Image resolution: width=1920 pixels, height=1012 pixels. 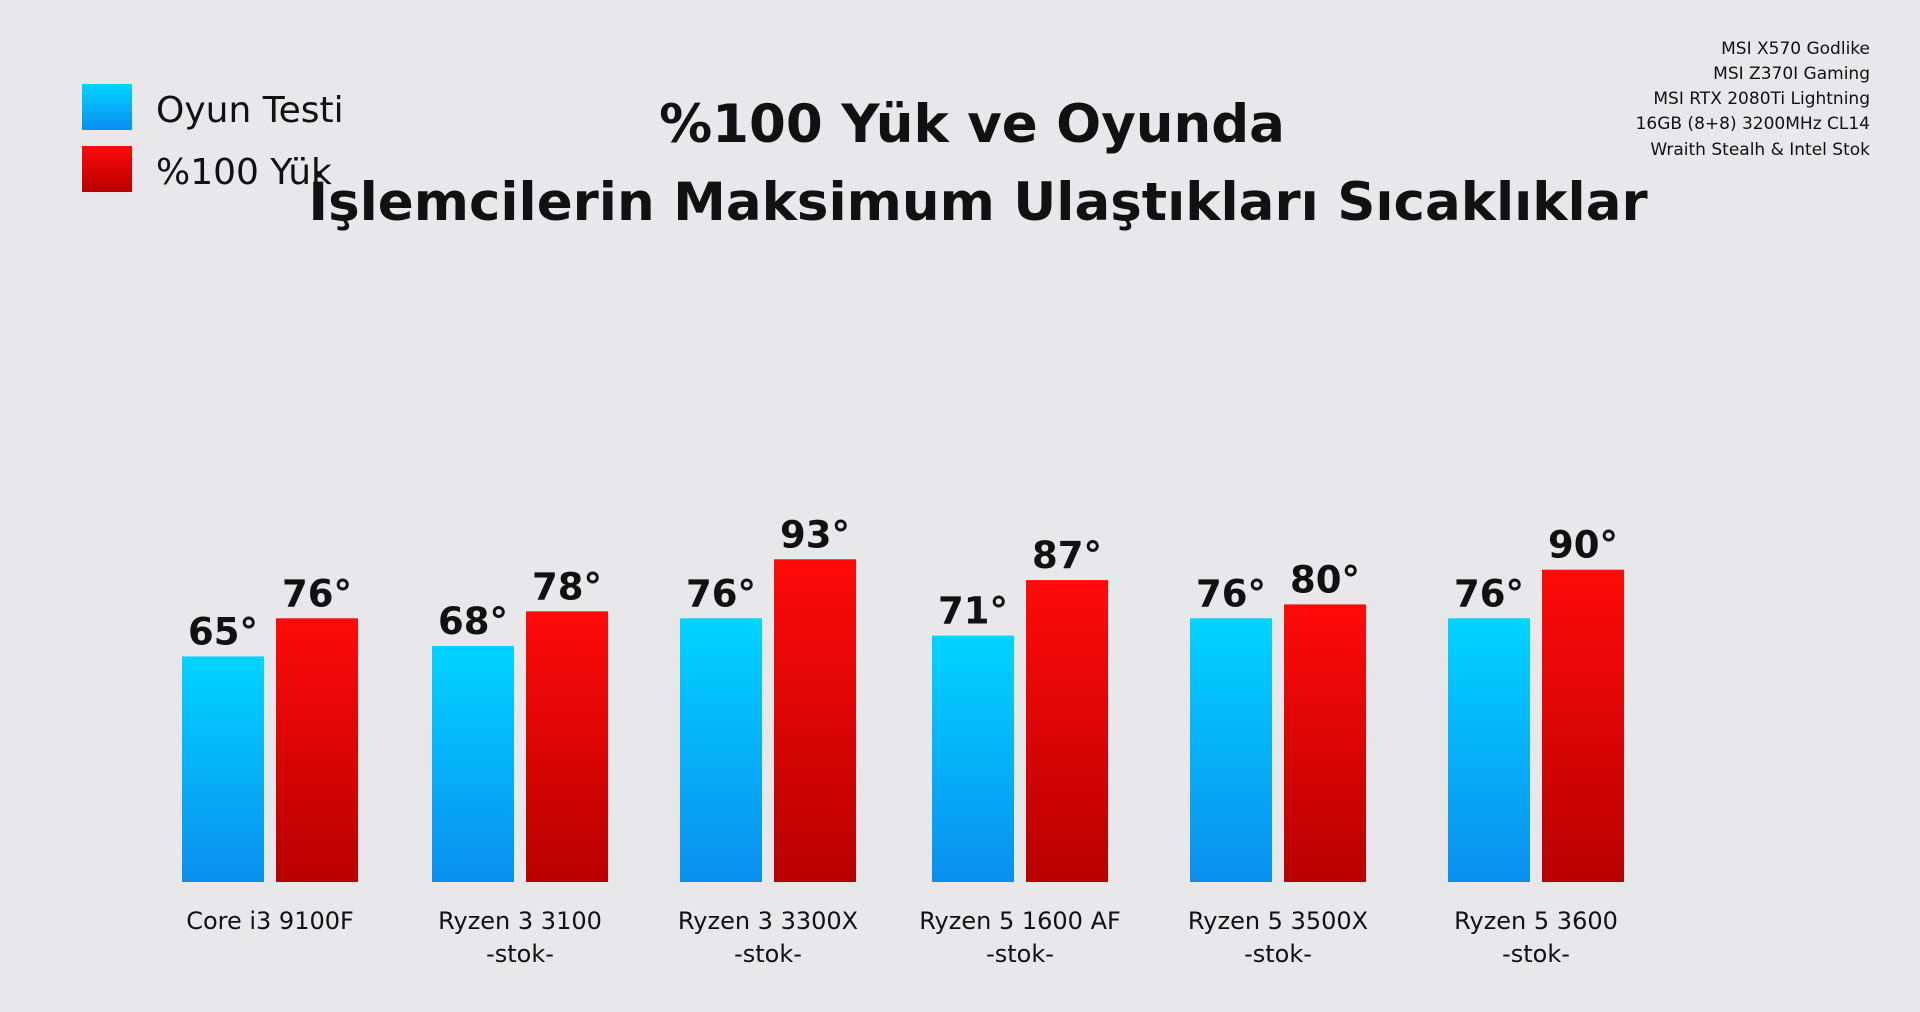 I want to click on spec-line: 16GB (8+8) 3200MHz CL14, so click(x=1753, y=124).